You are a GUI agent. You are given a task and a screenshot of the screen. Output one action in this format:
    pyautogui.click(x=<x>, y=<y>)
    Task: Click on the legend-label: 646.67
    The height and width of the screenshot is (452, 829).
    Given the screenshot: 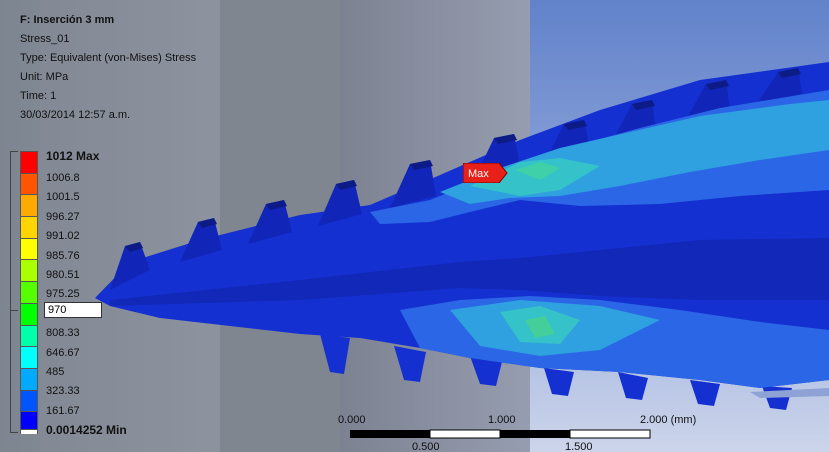 What is the action you would take?
    pyautogui.click(x=63, y=352)
    